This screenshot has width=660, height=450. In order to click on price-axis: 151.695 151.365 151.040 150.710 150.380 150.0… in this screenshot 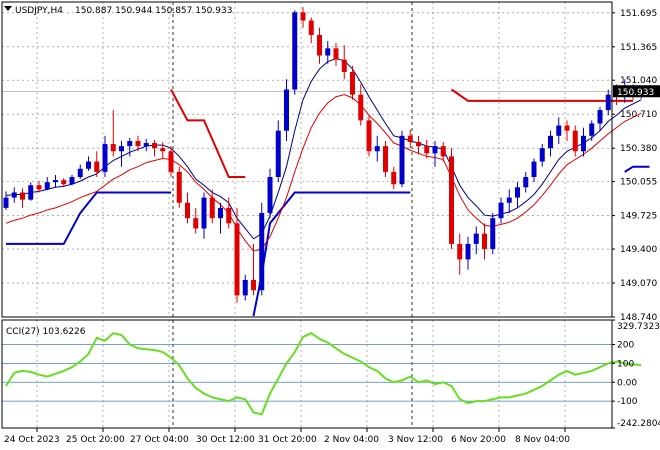, I will do `click(636, 166)`.